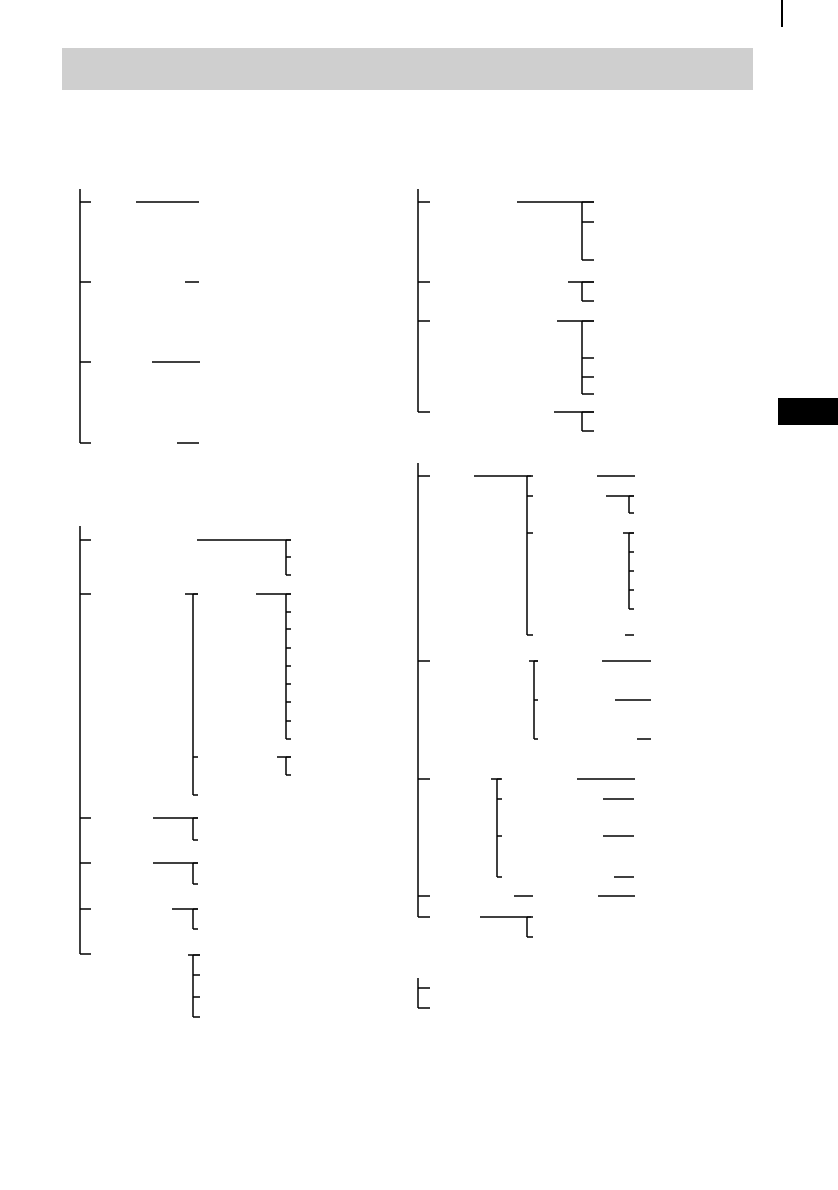 The height and width of the screenshot is (1190, 838). I want to click on header-band, so click(407, 69).